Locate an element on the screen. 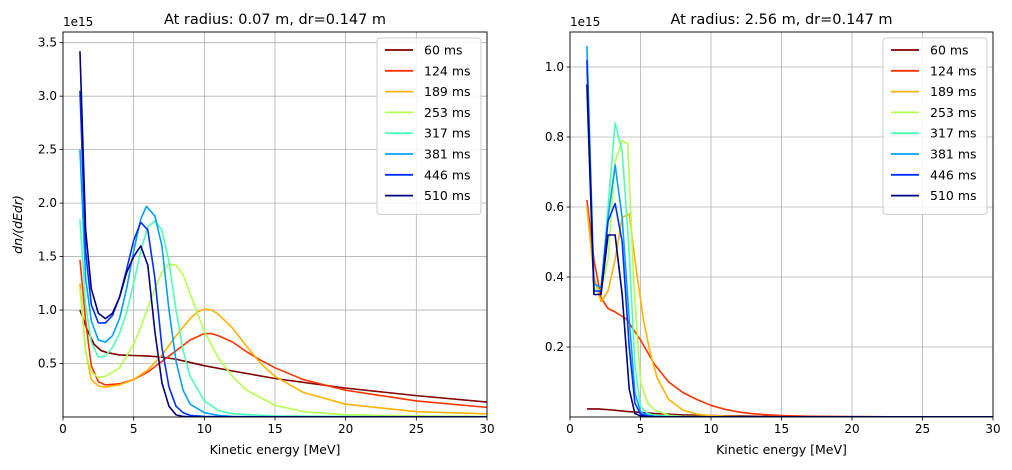 Image resolution: width=1012 pixels, height=470 pixels. y-tick-label: 0.4 is located at coordinates (554, 277).